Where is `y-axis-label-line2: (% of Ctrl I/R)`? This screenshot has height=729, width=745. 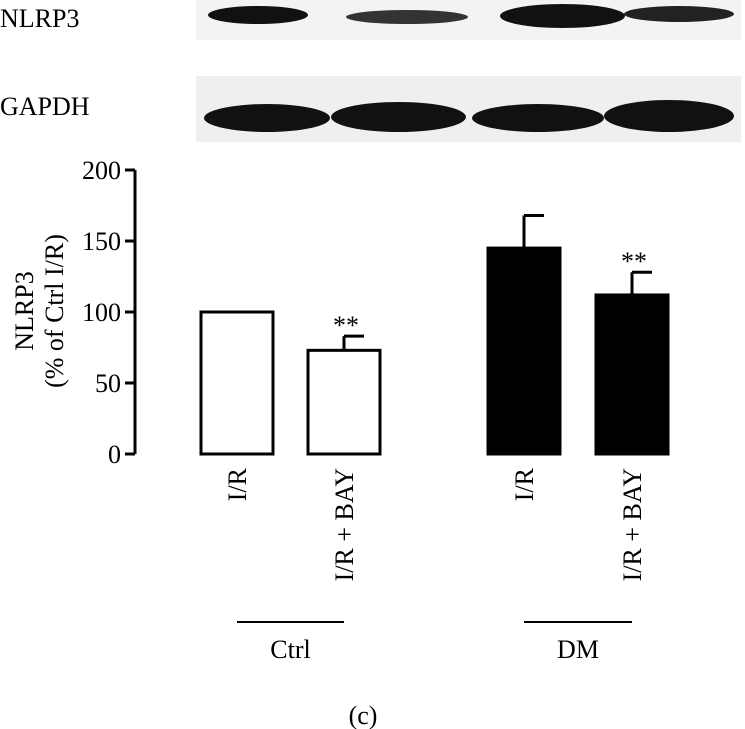 y-axis-label-line2: (% of Ctrl I/R) is located at coordinates (54, 311).